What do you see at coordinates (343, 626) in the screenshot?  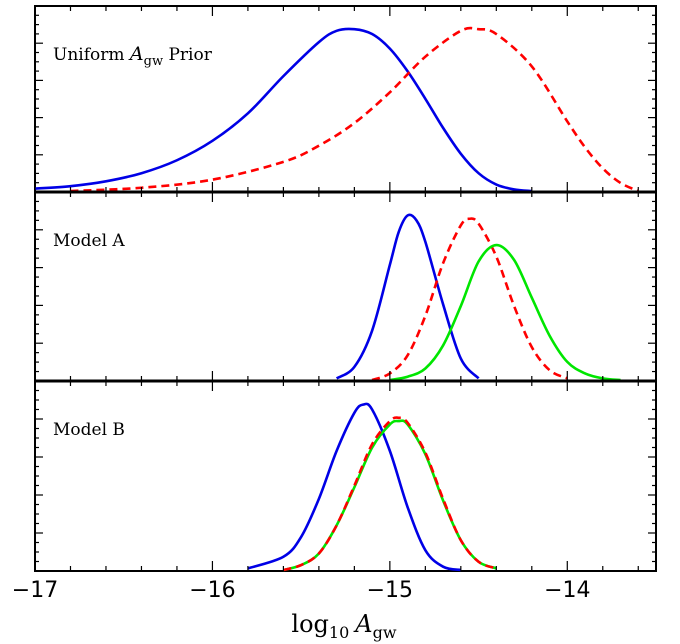 I see `x-axis-label: log10 Agw` at bounding box center [343, 626].